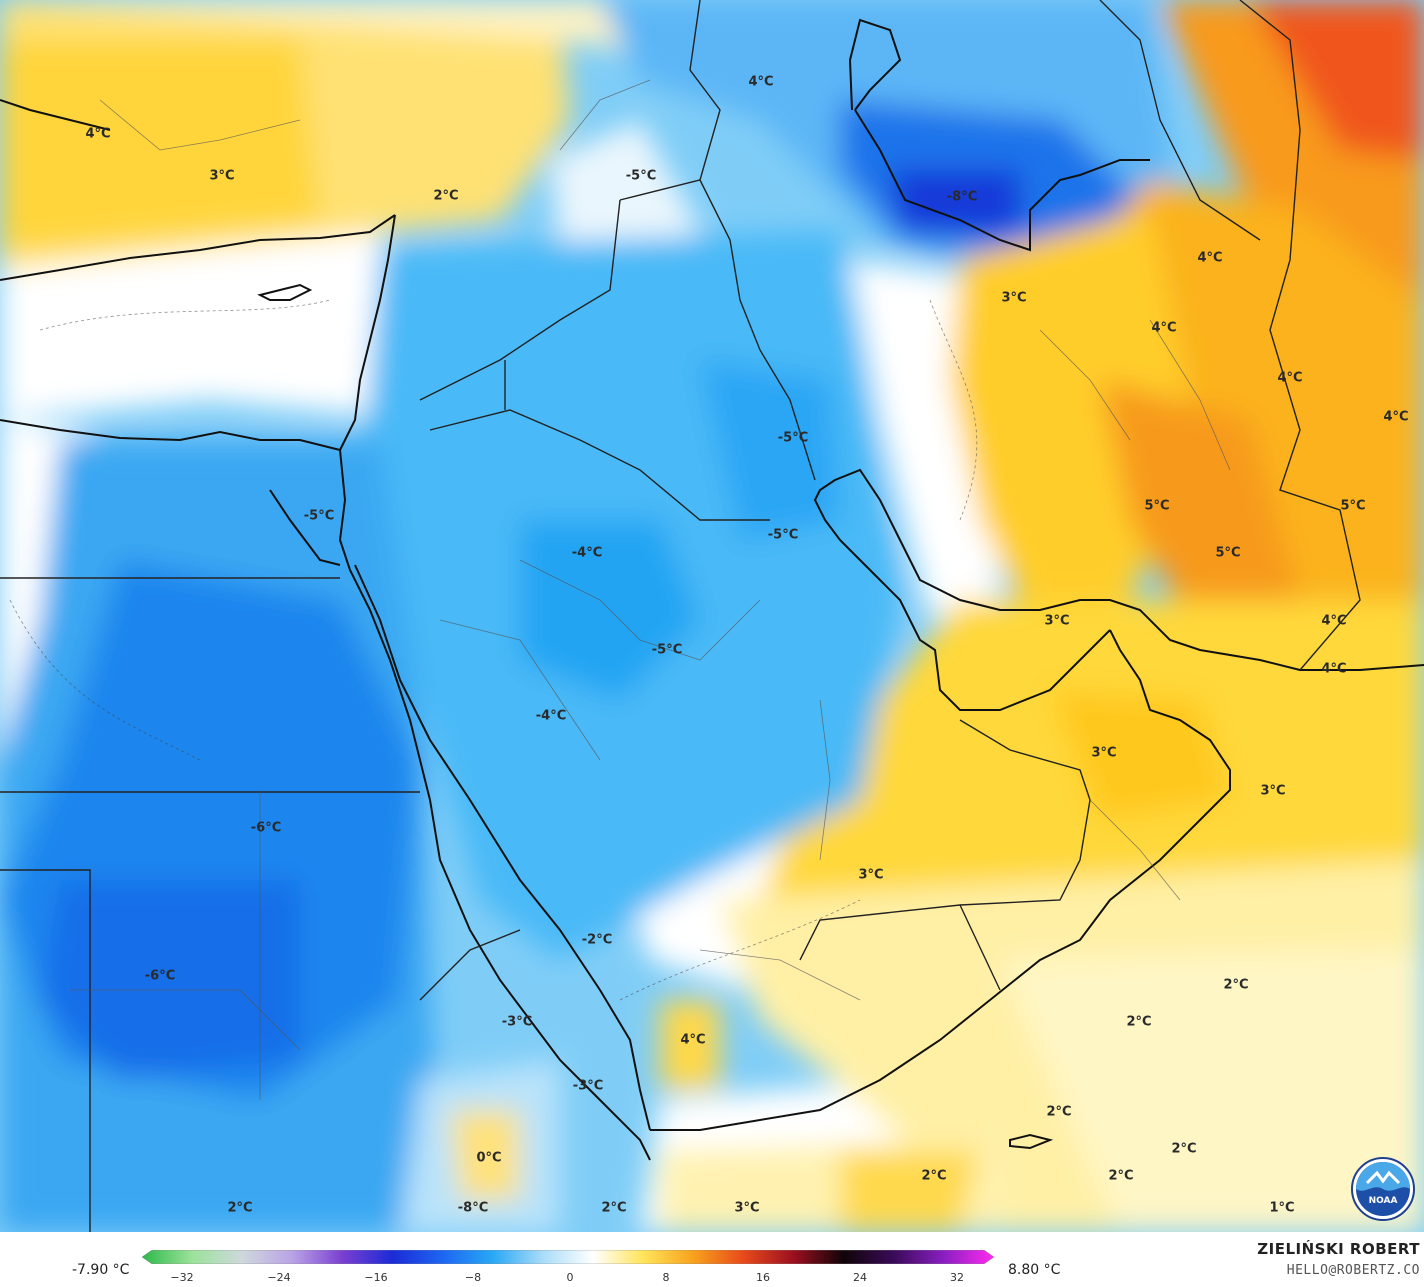  I want to click on colorbar-tick: 32, so click(957, 1277).